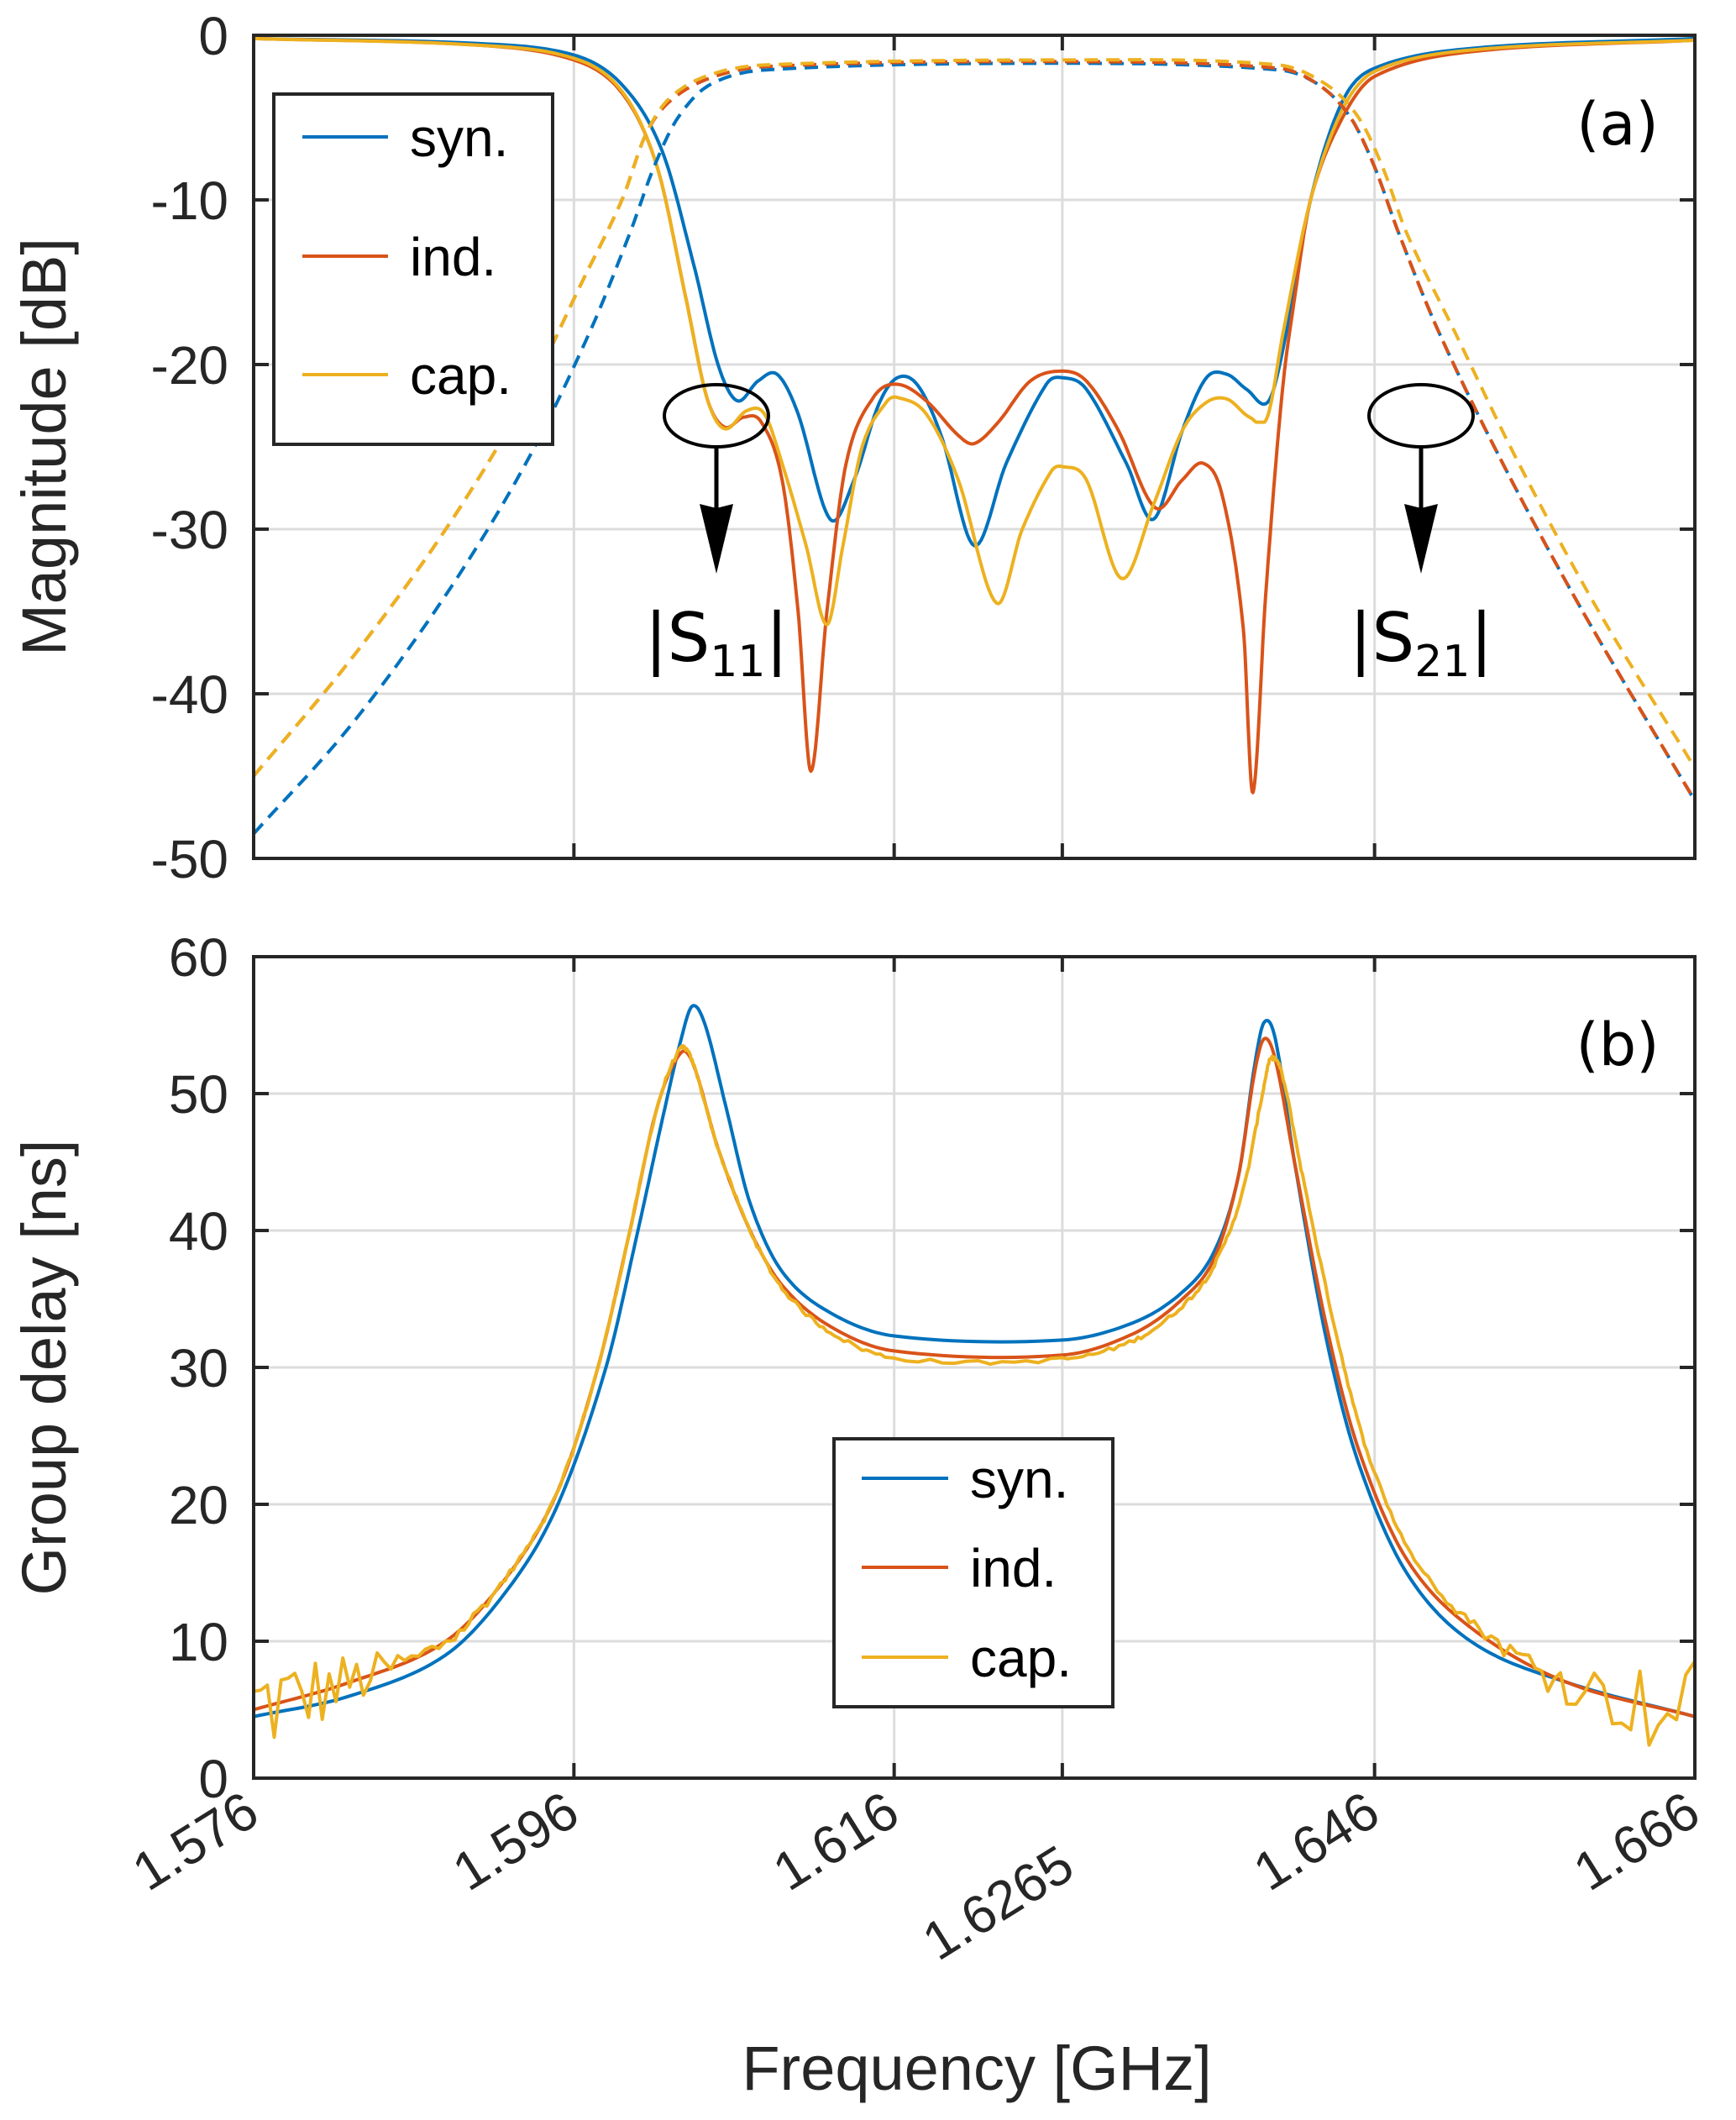  I want to click on s21-arrow-head-icon, so click(1421, 539).